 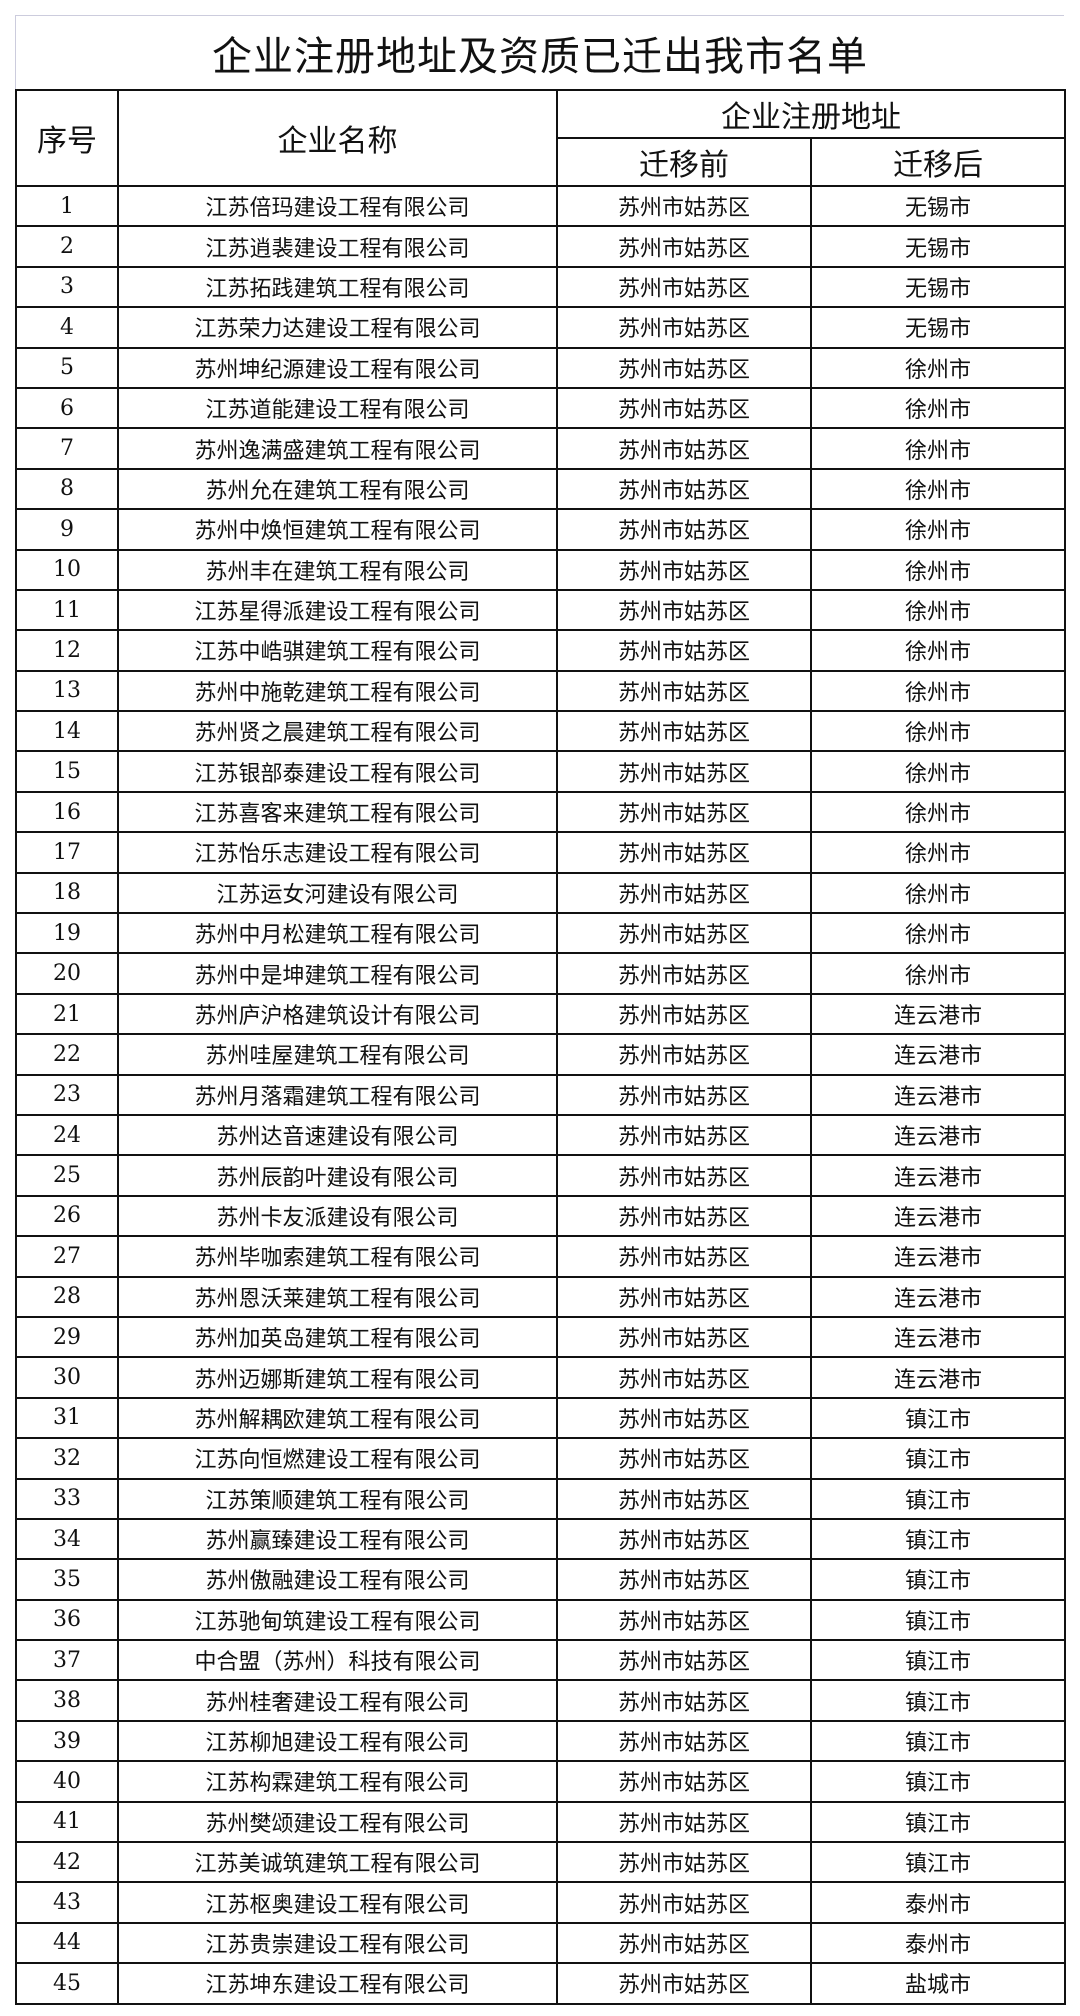 What do you see at coordinates (337, 1094) in the screenshot?
I see `cell-company-name: 苏州月落霜建筑工程有限公司` at bounding box center [337, 1094].